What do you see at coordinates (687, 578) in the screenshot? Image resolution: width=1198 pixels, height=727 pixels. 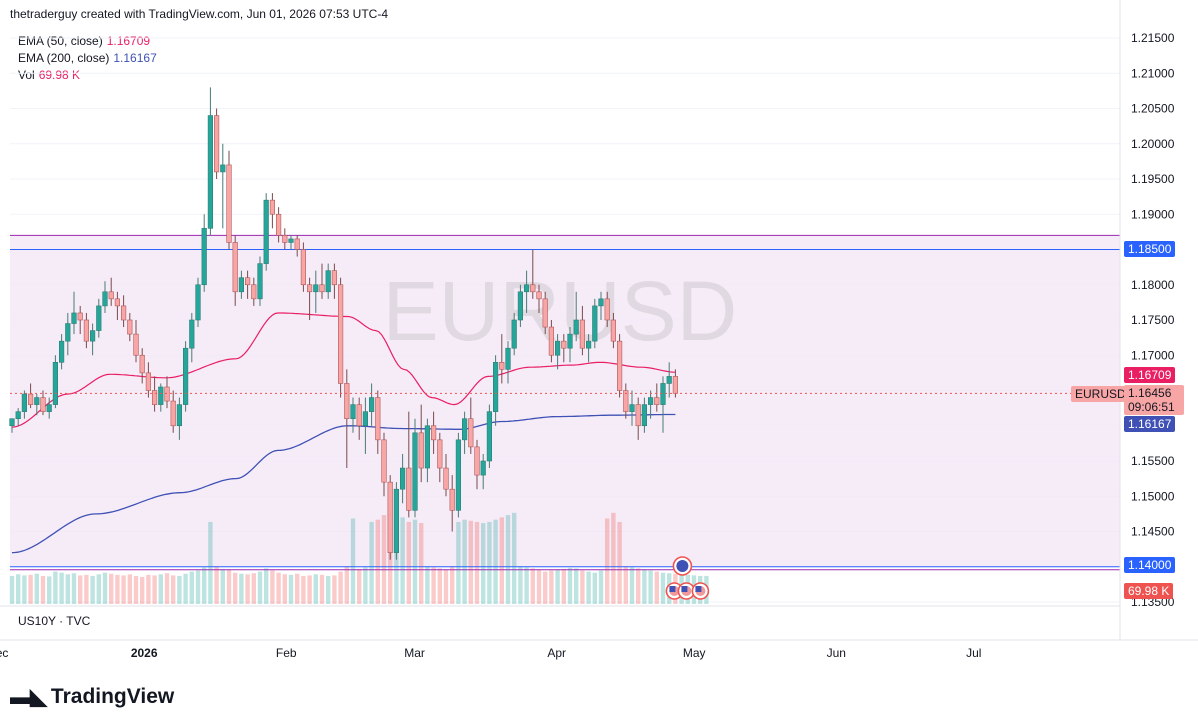 I see `economic-event-icons` at bounding box center [687, 578].